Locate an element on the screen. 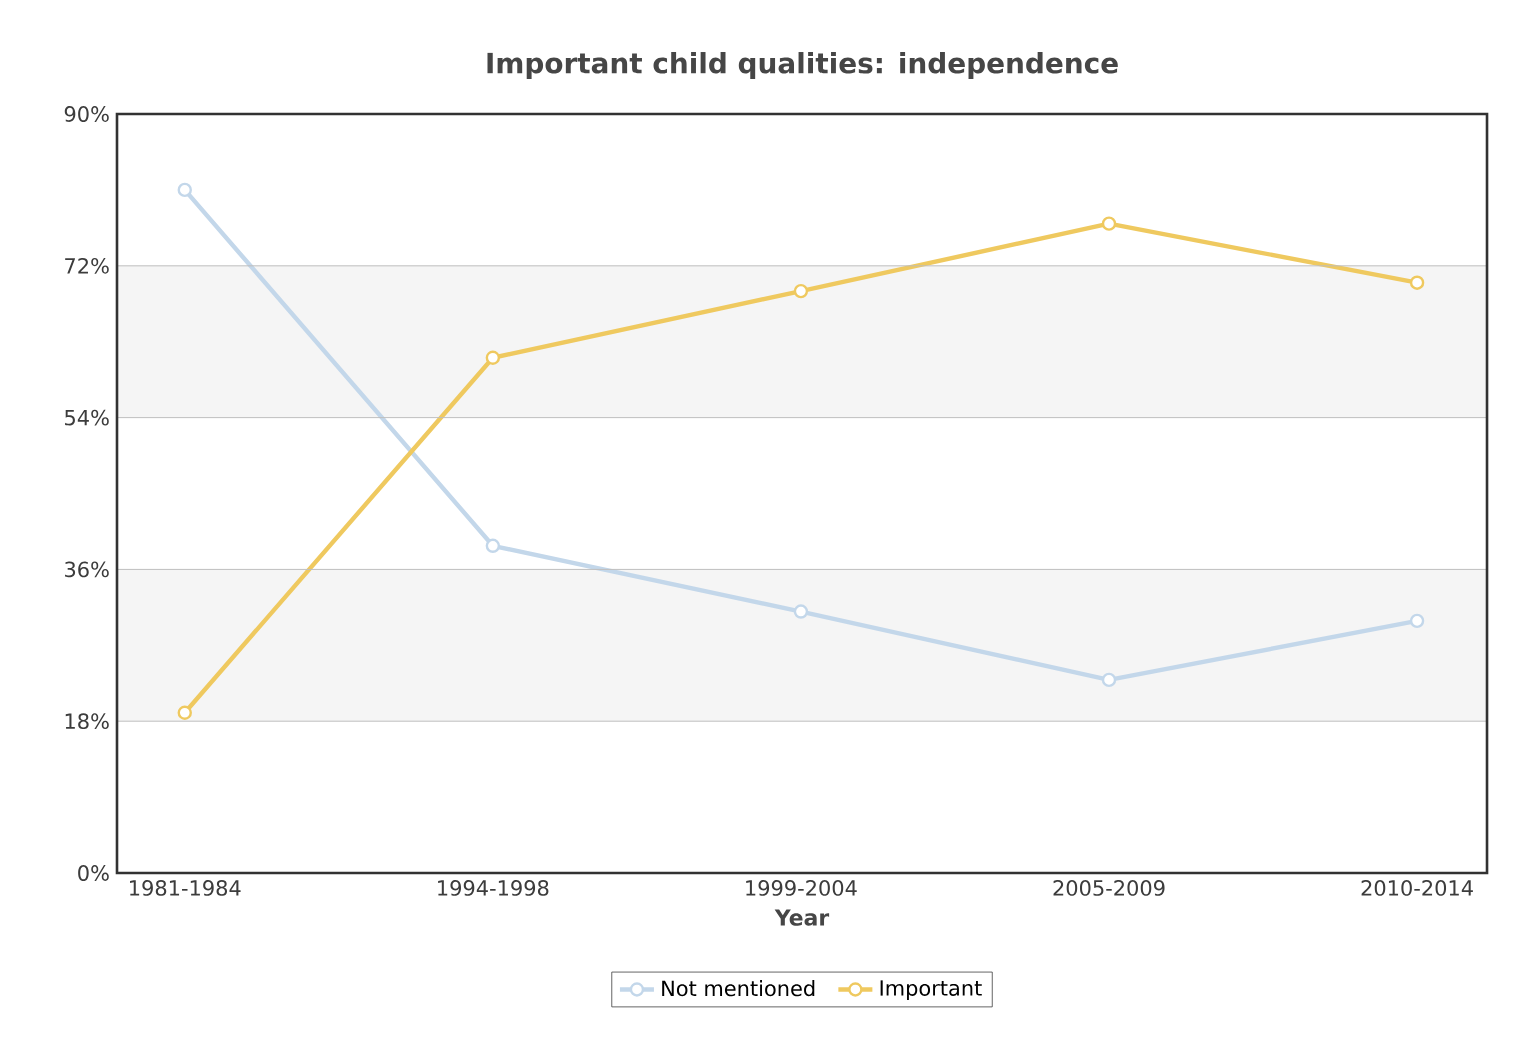  legend-label: Important is located at coordinates (931, 990).